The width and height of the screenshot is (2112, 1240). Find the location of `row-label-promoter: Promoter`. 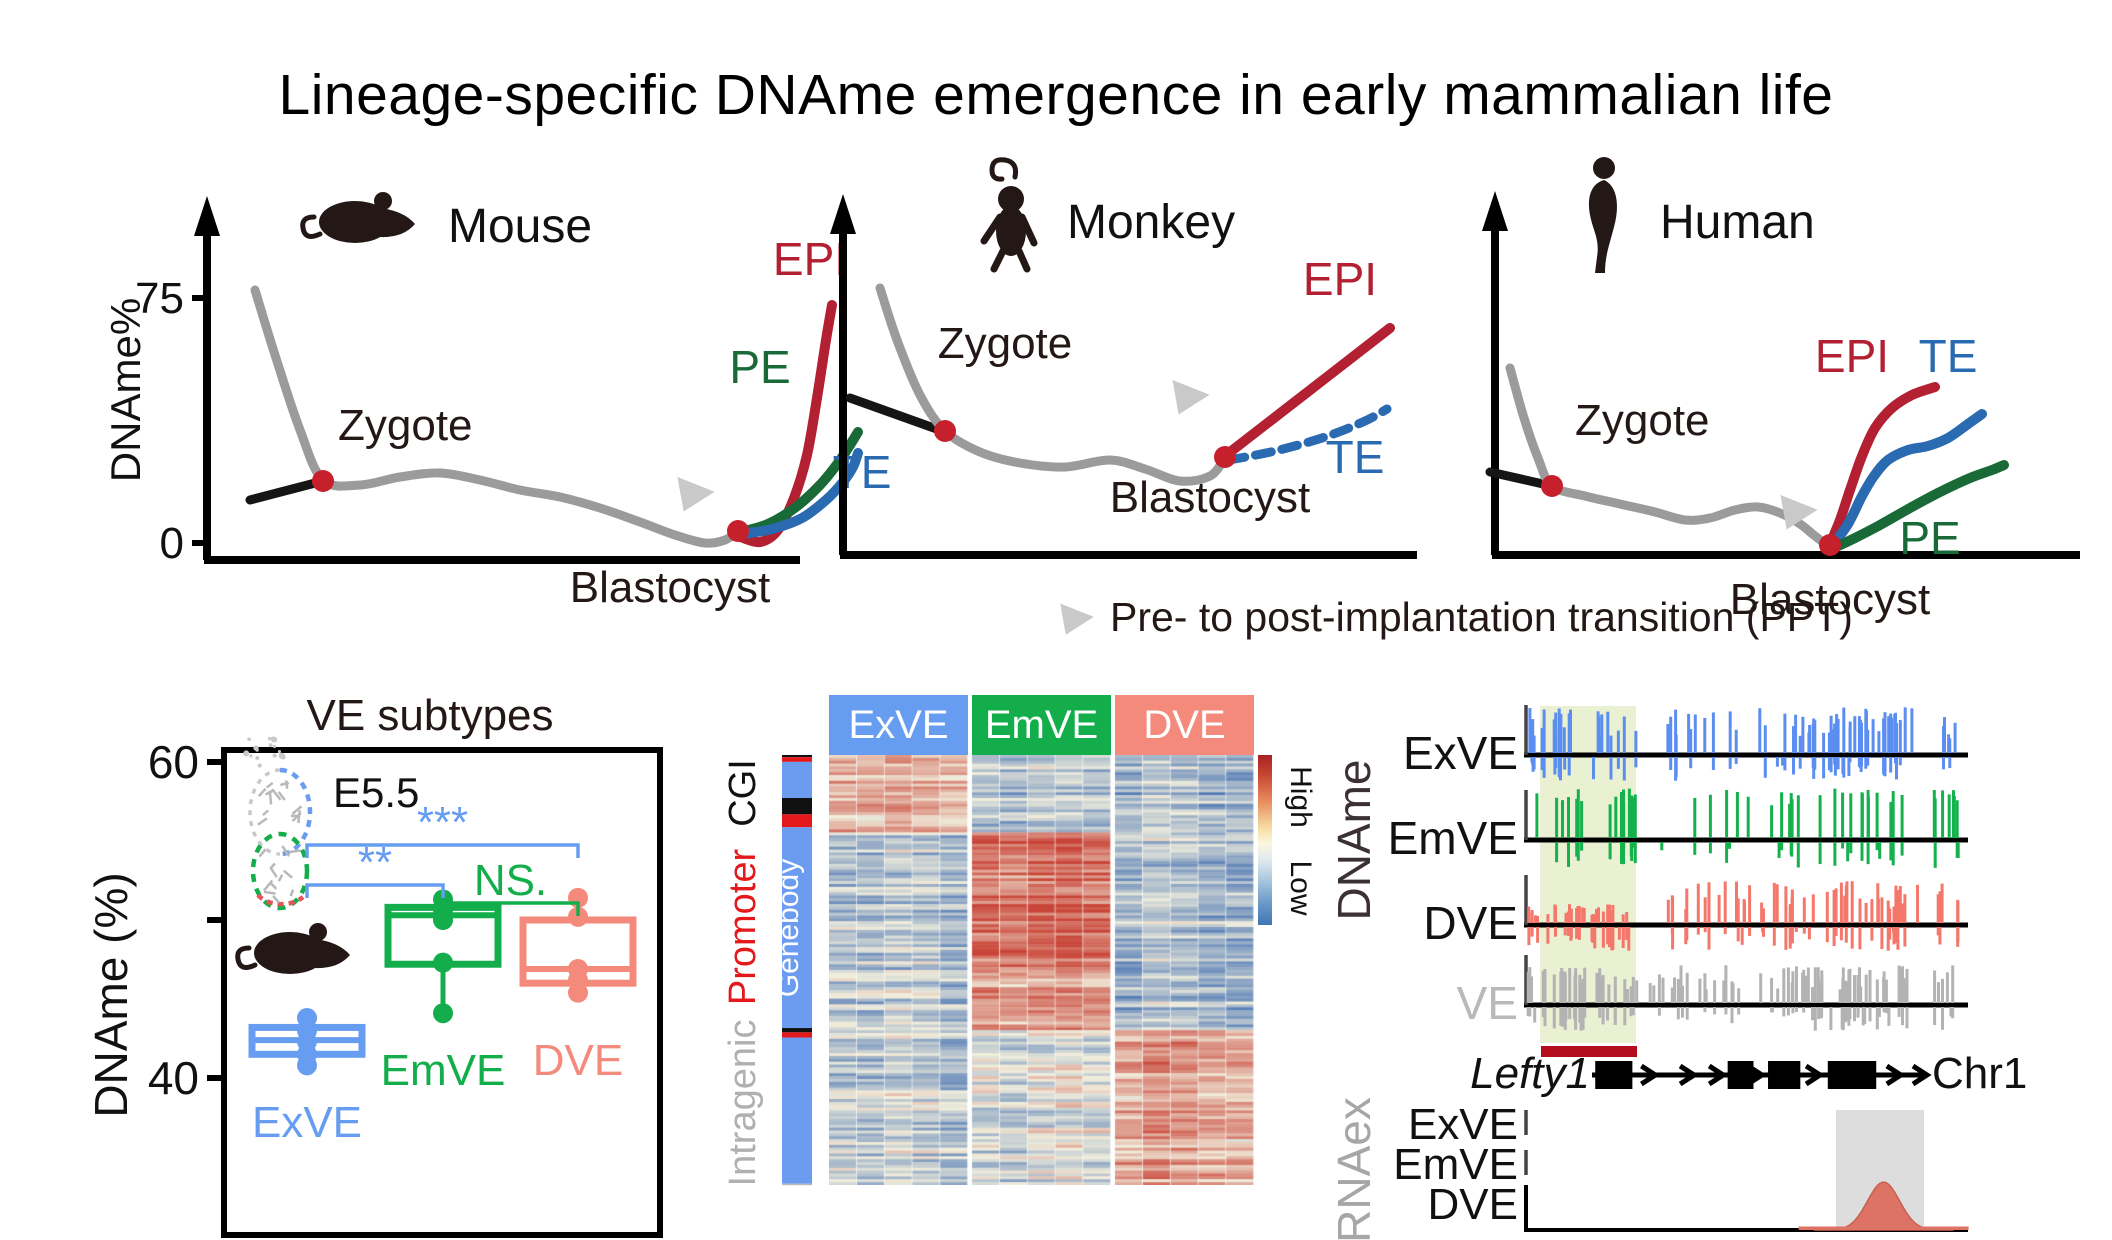

row-label-promoter: Promoter is located at coordinates (743, 927).